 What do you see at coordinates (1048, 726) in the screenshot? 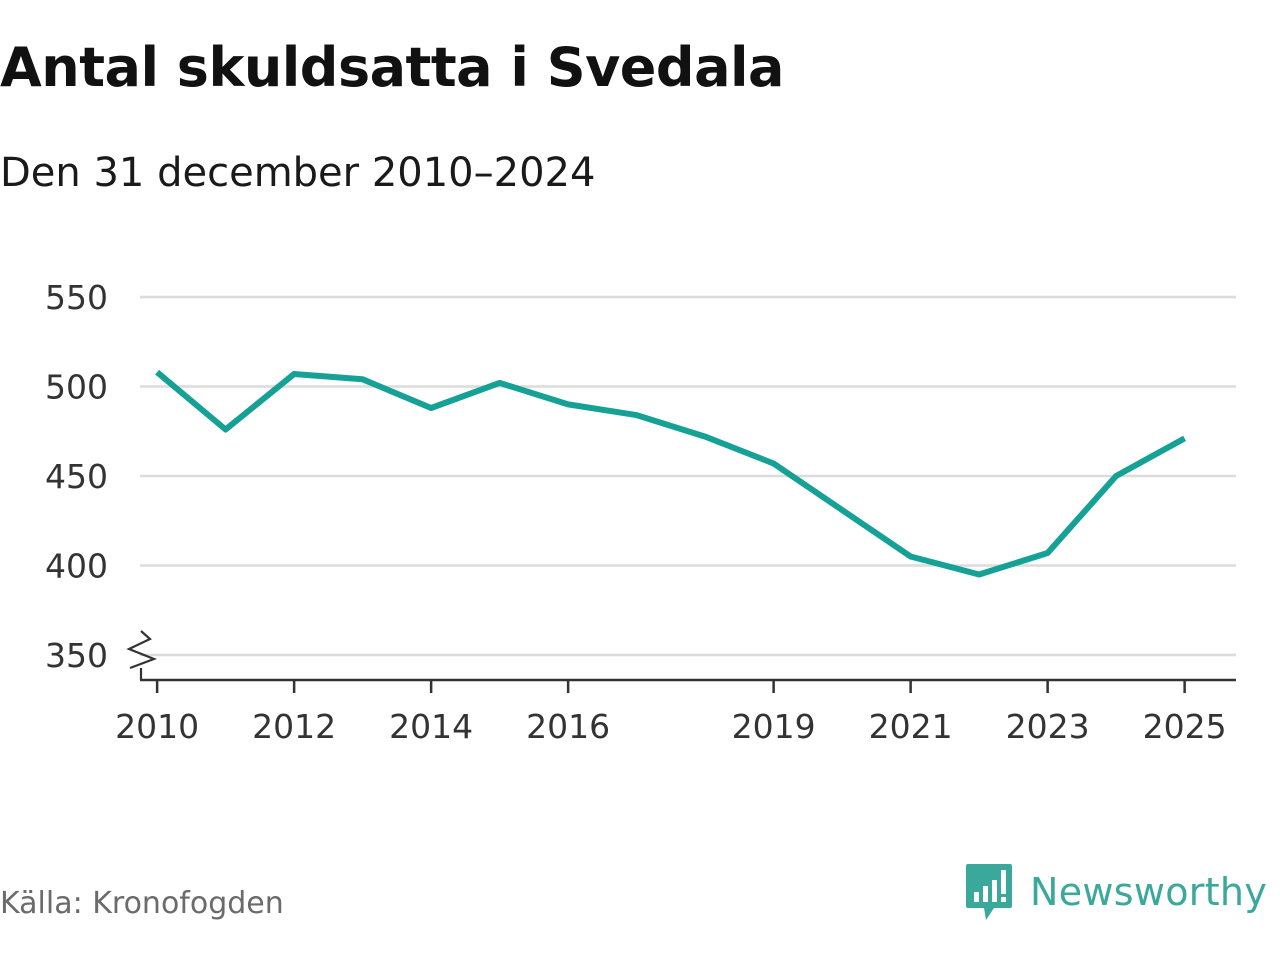
I see `x-tick-label: 2023` at bounding box center [1048, 726].